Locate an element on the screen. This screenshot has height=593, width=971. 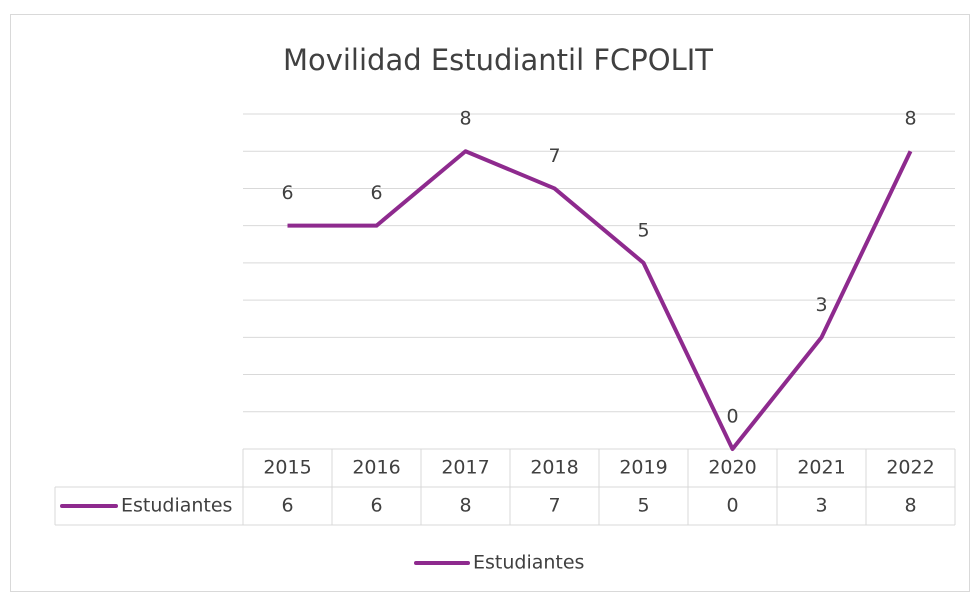
x-tick-label: 2016 is located at coordinates (376, 468).